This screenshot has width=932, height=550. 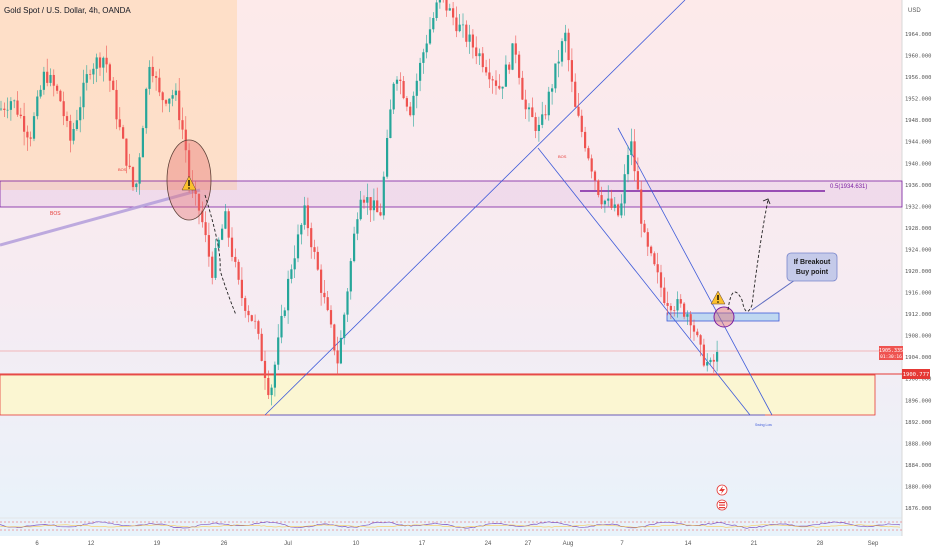 What do you see at coordinates (891, 353) in the screenshot?
I see `current-price-tag: 1905.335 01:30:16` at bounding box center [891, 353].